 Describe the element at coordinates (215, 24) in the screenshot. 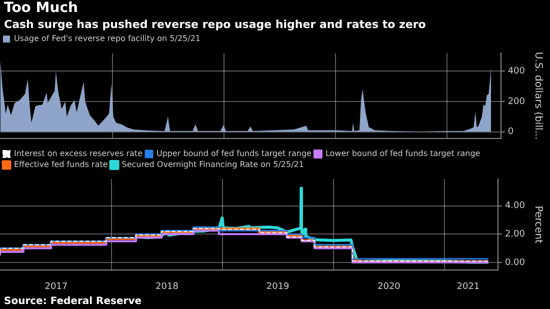

I see `chart-subtitle: Cash surge has pushed reverse repo usage higher and rates to zero` at that location.